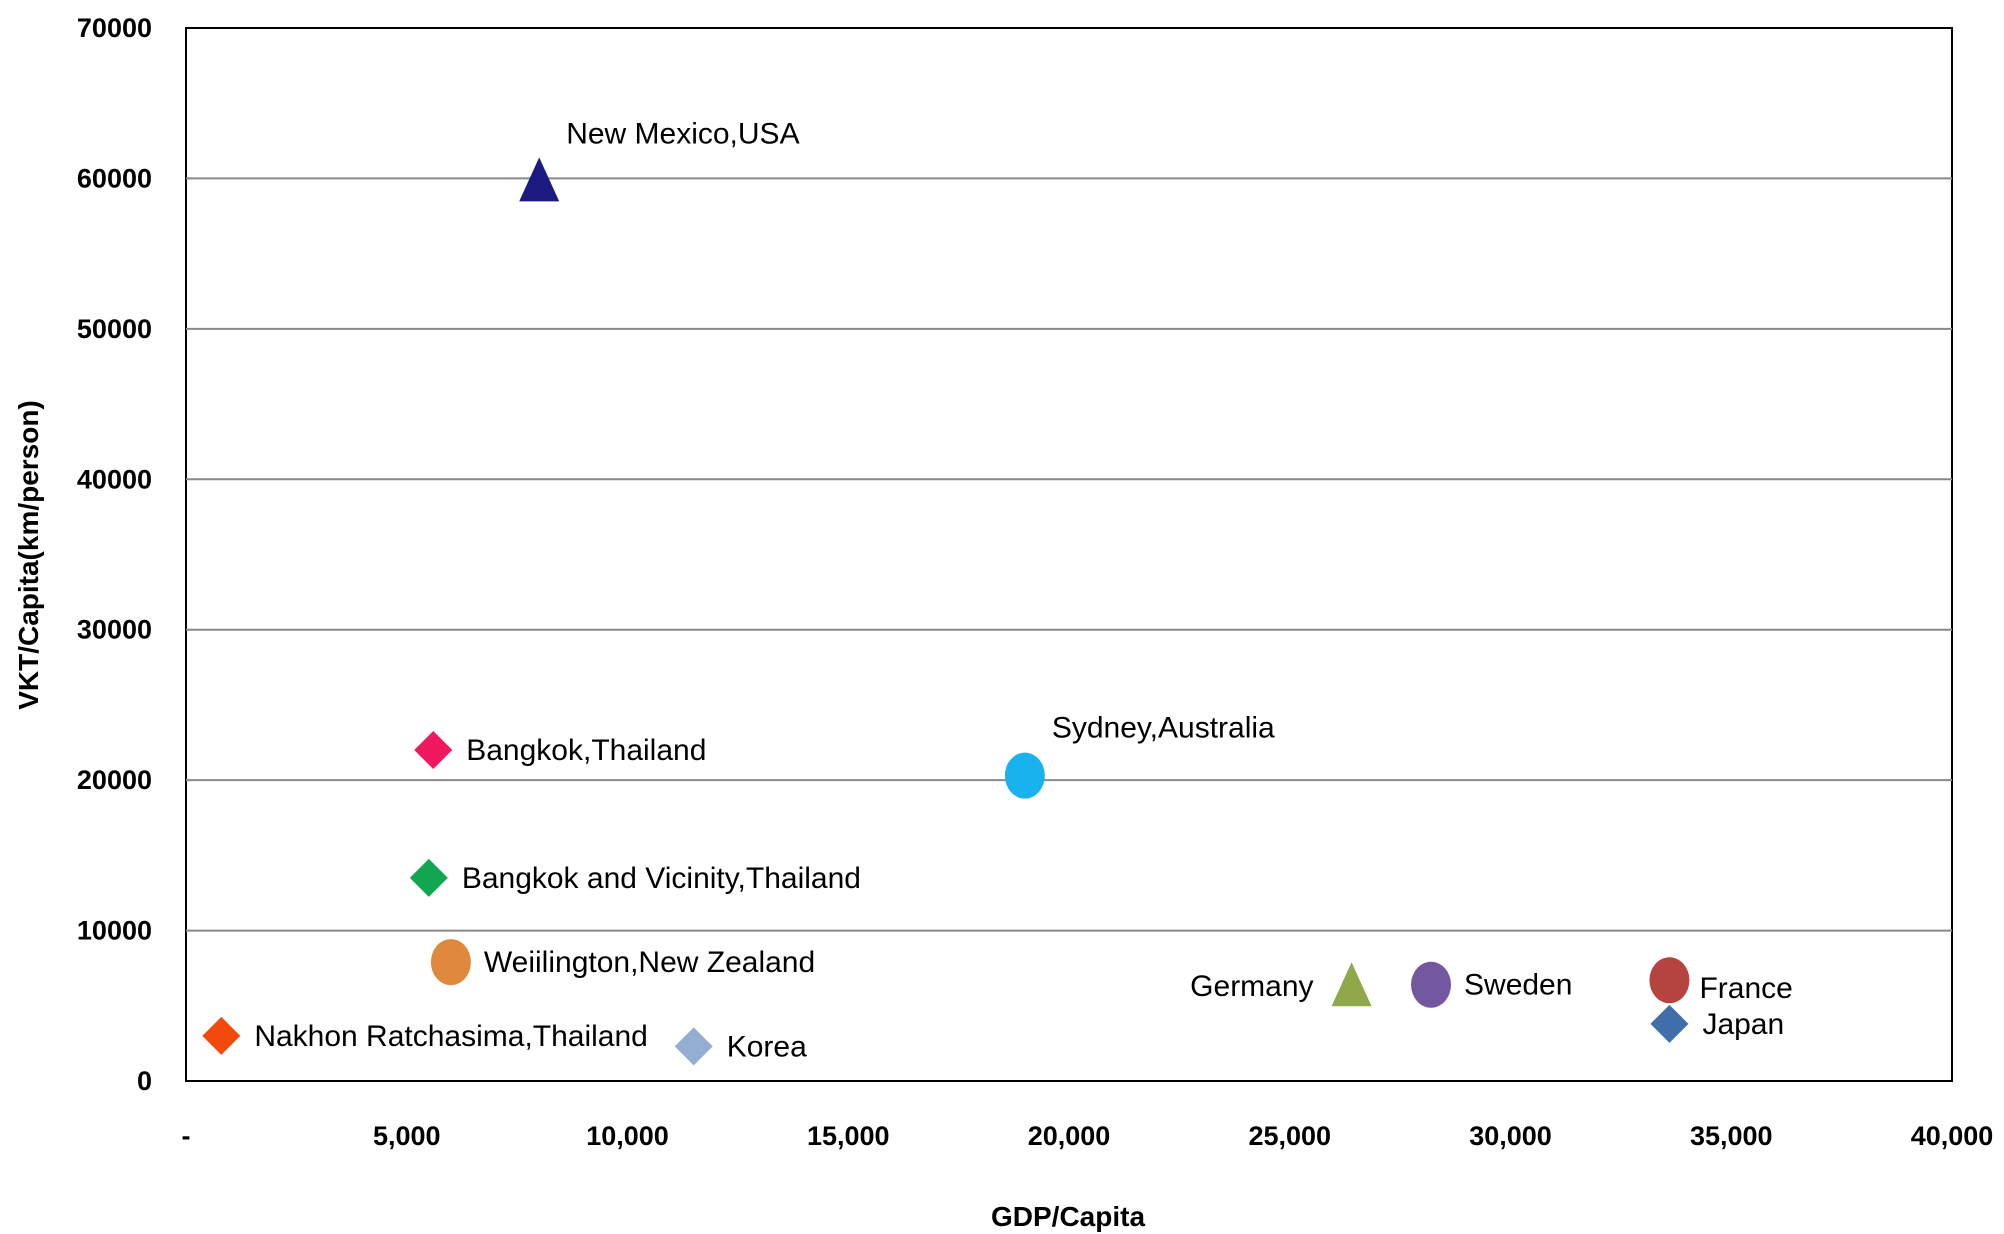 The height and width of the screenshot is (1234, 2004). What do you see at coordinates (693, 1046) in the screenshot?
I see `point-korea` at bounding box center [693, 1046].